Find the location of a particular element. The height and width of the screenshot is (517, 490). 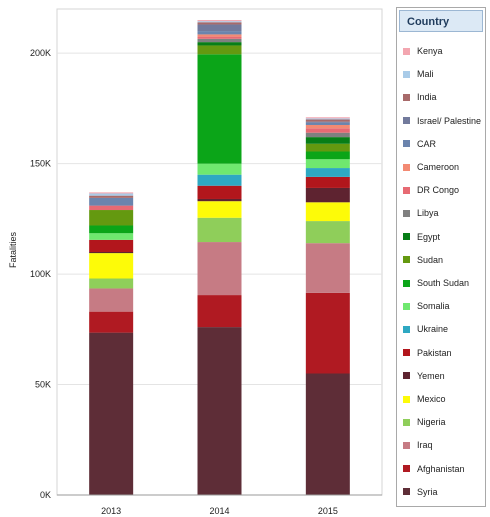

legend-label: CAR is located at coordinates (427, 143).